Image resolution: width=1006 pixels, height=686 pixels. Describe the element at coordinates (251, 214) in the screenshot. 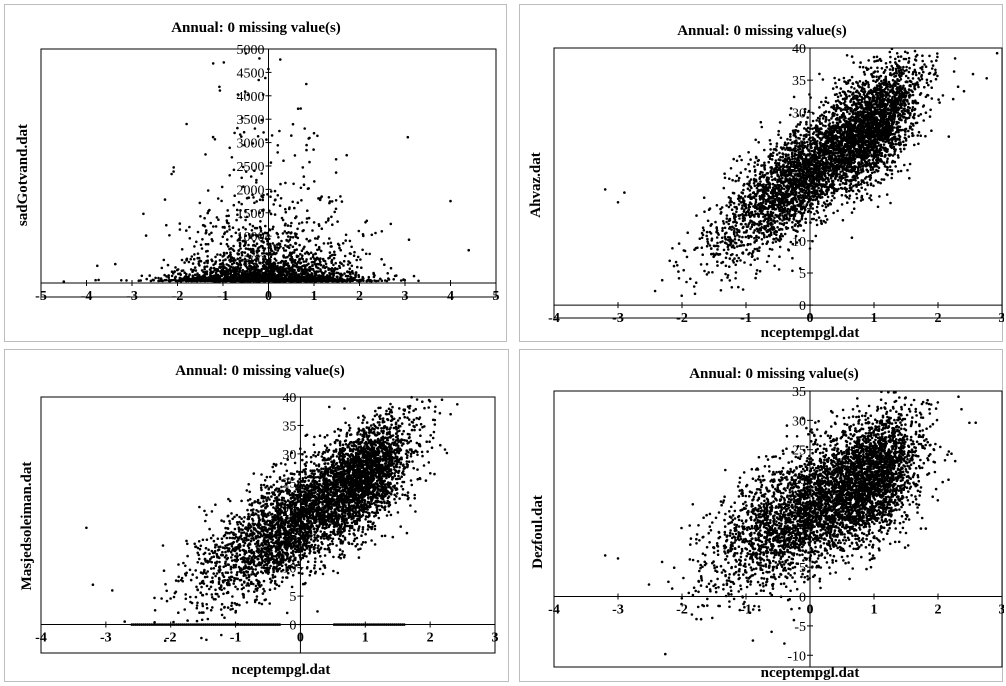

I see `y-tick-label: 1500` at that location.